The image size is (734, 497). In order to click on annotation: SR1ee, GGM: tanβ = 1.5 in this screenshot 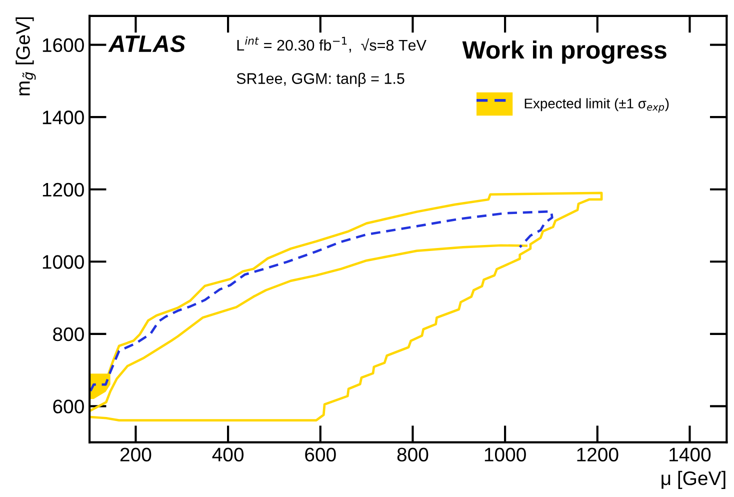, I will do `click(320, 79)`.